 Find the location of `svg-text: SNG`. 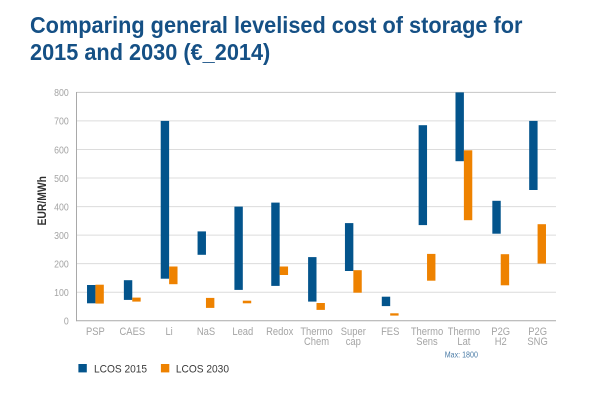

svg-text: SNG is located at coordinates (537, 342).